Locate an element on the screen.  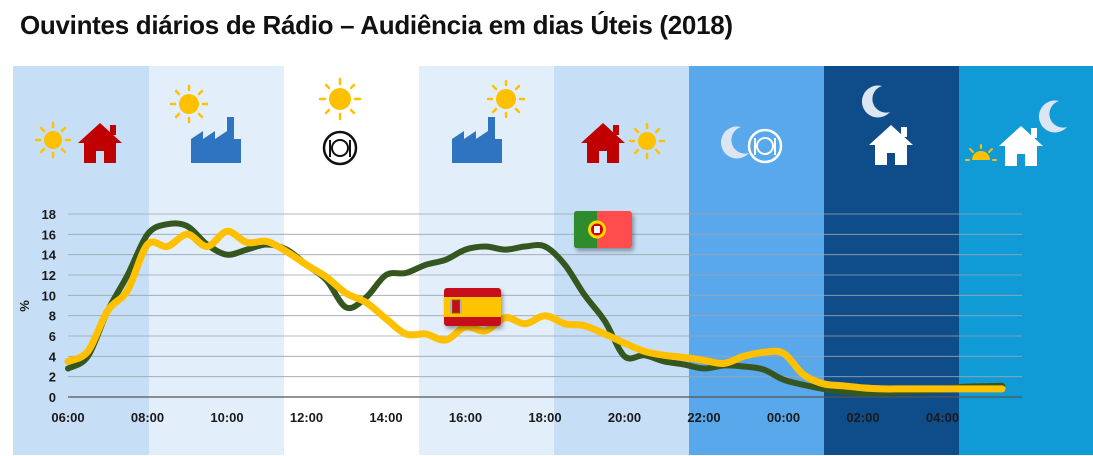
x-tick-label: 08:00 is located at coordinates (147, 417).